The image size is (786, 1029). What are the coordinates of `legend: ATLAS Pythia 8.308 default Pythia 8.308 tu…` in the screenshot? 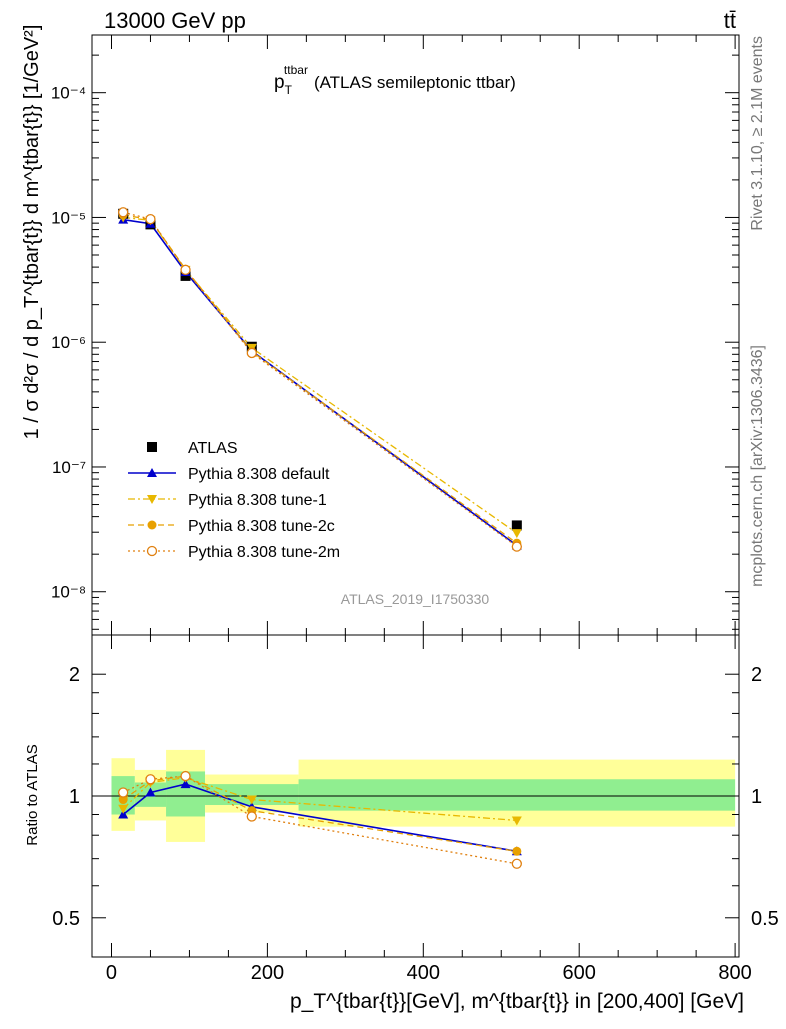 It's located at (234, 500).